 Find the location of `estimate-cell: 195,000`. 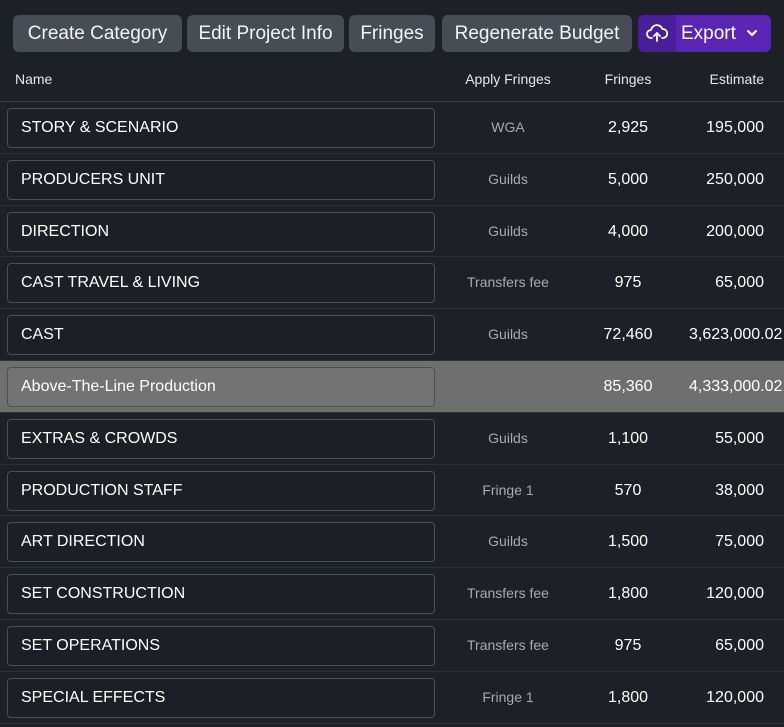

estimate-cell: 195,000 is located at coordinates (735, 127).